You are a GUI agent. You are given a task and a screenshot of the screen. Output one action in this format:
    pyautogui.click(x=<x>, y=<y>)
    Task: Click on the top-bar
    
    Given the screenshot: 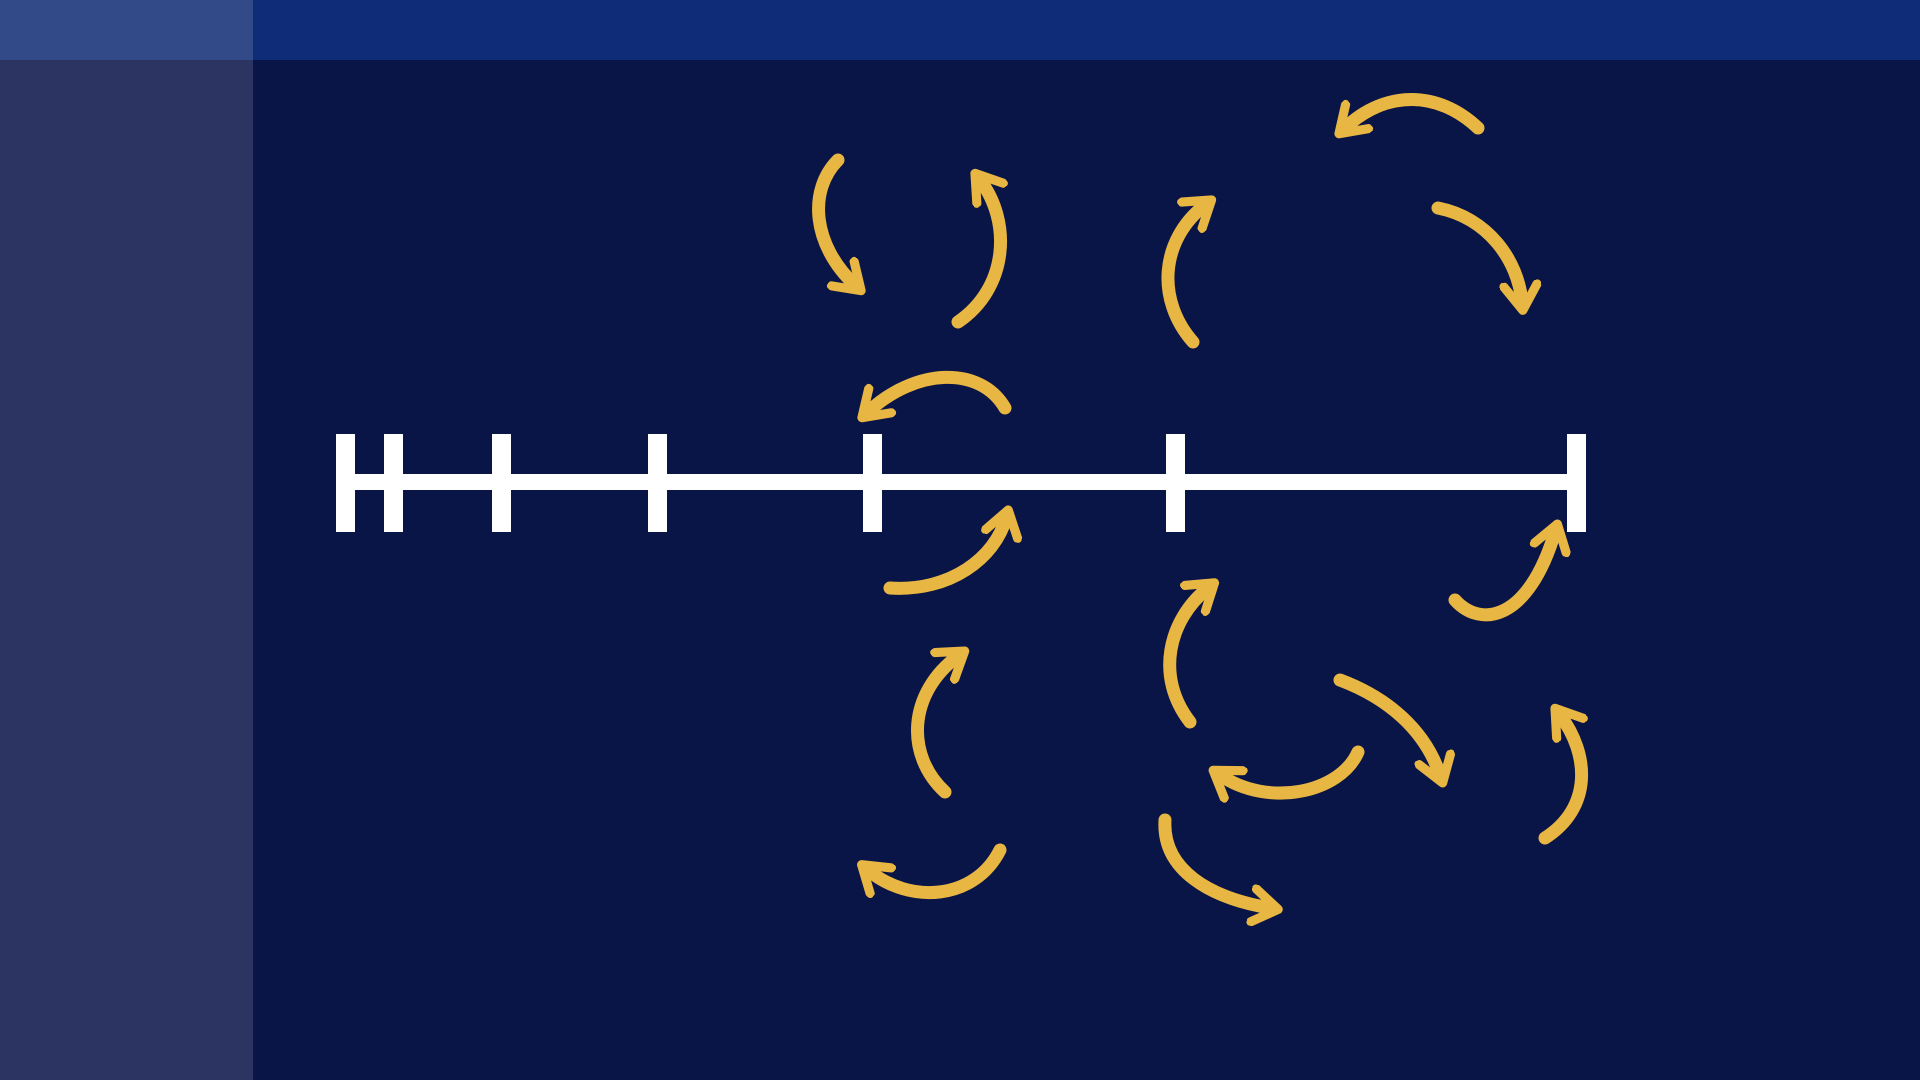 What is the action you would take?
    pyautogui.click(x=1086, y=30)
    